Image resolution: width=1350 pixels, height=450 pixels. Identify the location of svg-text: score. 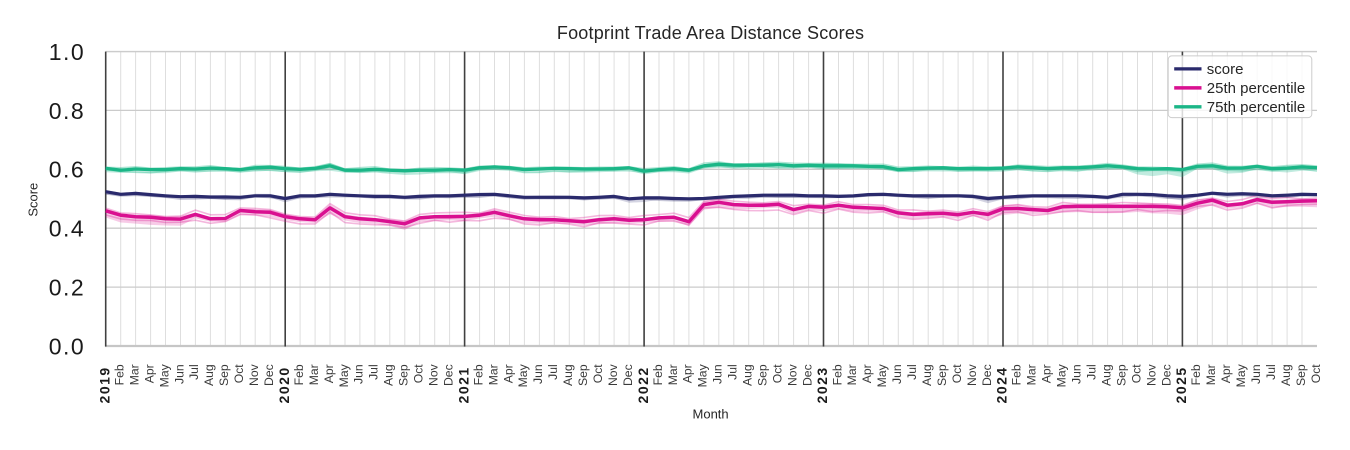
(1225, 69).